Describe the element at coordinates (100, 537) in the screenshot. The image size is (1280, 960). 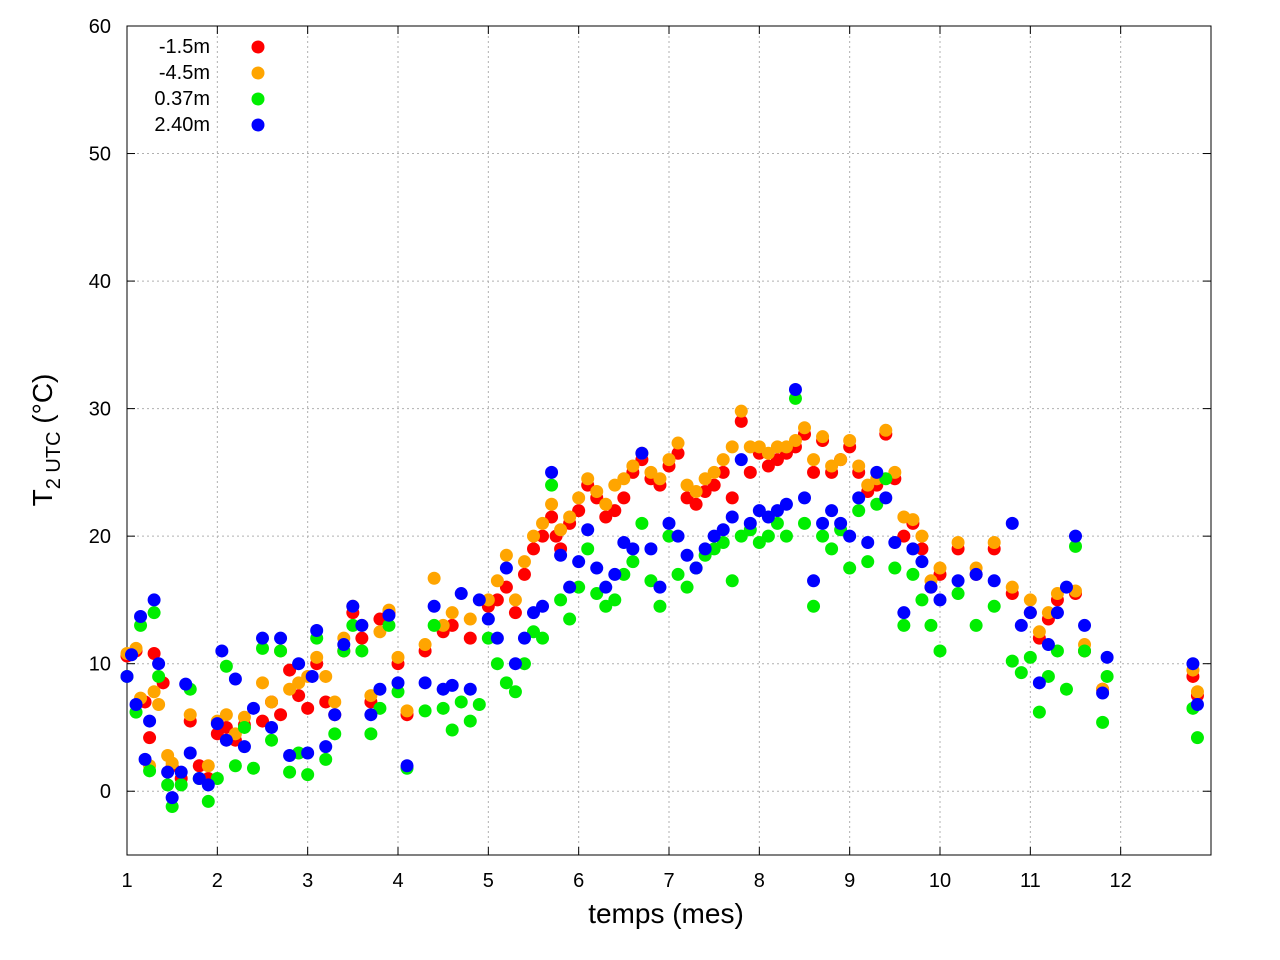
I see `y-tick-label: 20` at that location.